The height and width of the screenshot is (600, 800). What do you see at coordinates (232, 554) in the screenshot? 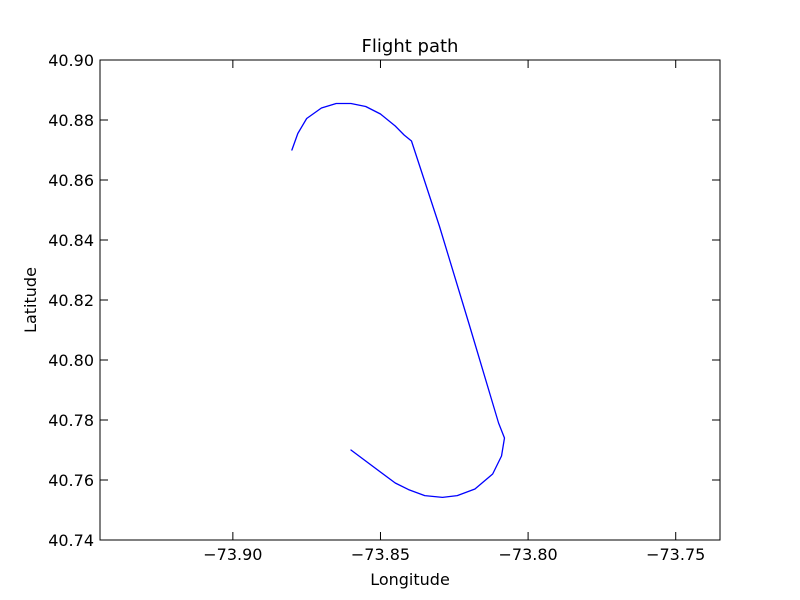
I see `x-tick-label: −73.90` at bounding box center [232, 554].